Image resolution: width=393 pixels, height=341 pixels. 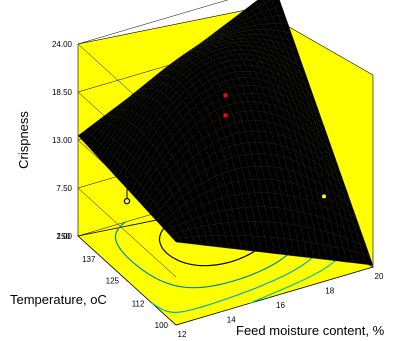 What do you see at coordinates (182, 334) in the screenshot?
I see `x-tick-label: 12` at bounding box center [182, 334].